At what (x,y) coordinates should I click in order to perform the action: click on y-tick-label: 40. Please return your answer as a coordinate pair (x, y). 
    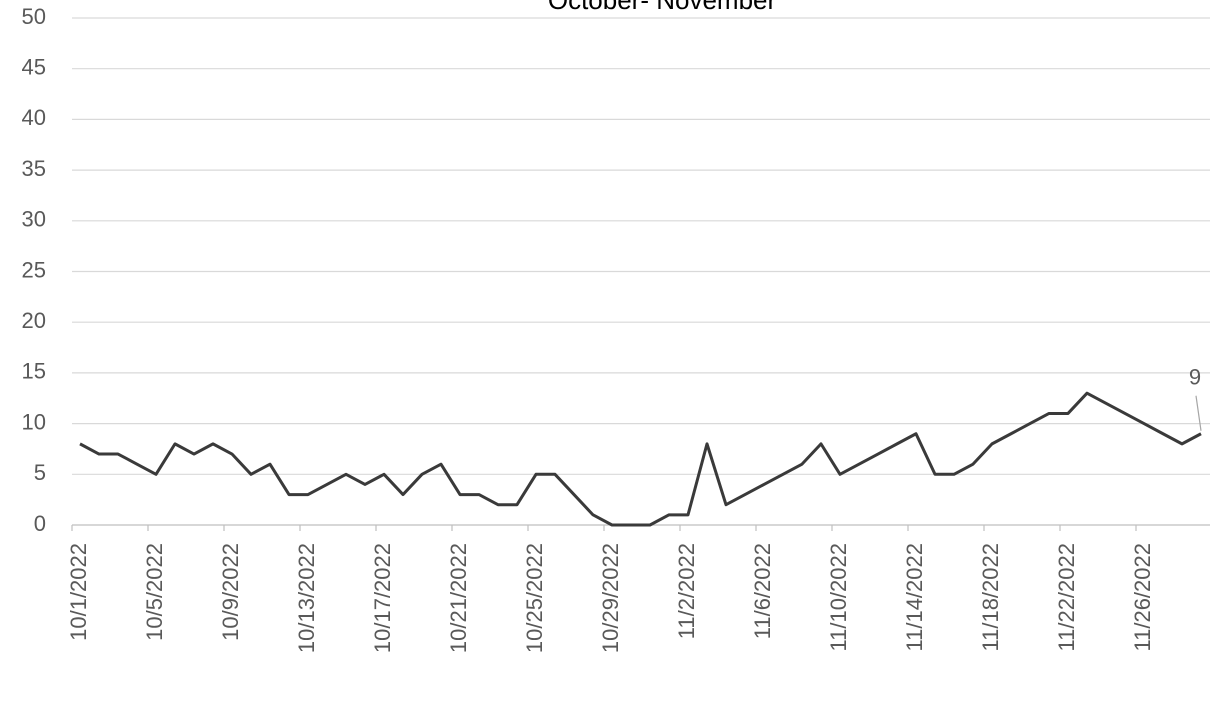
    Looking at the image, I should click on (34, 117).